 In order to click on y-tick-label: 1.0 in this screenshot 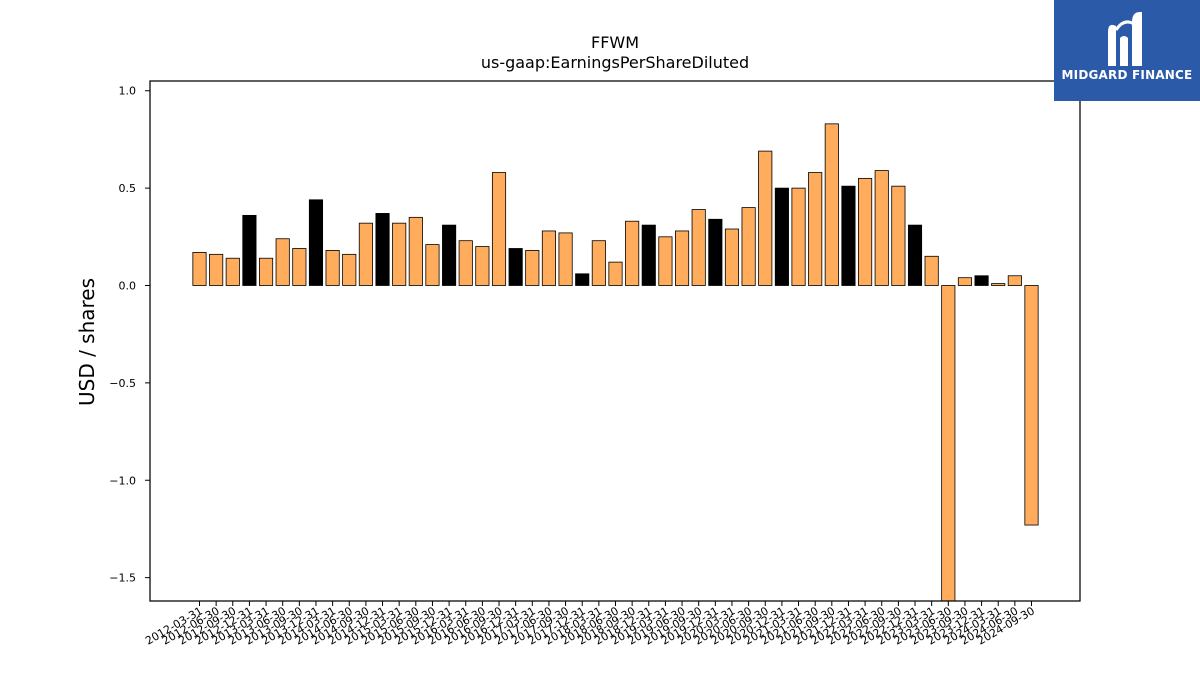, I will do `click(128, 91)`.